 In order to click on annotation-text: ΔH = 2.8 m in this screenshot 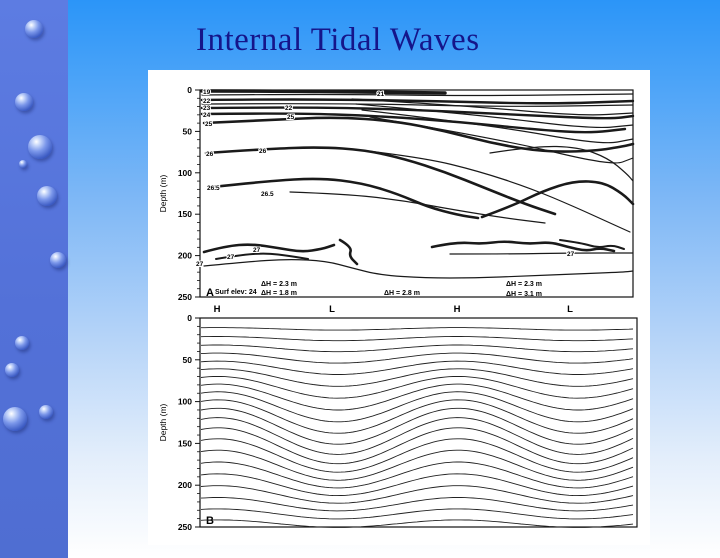, I will do `click(402, 293)`.